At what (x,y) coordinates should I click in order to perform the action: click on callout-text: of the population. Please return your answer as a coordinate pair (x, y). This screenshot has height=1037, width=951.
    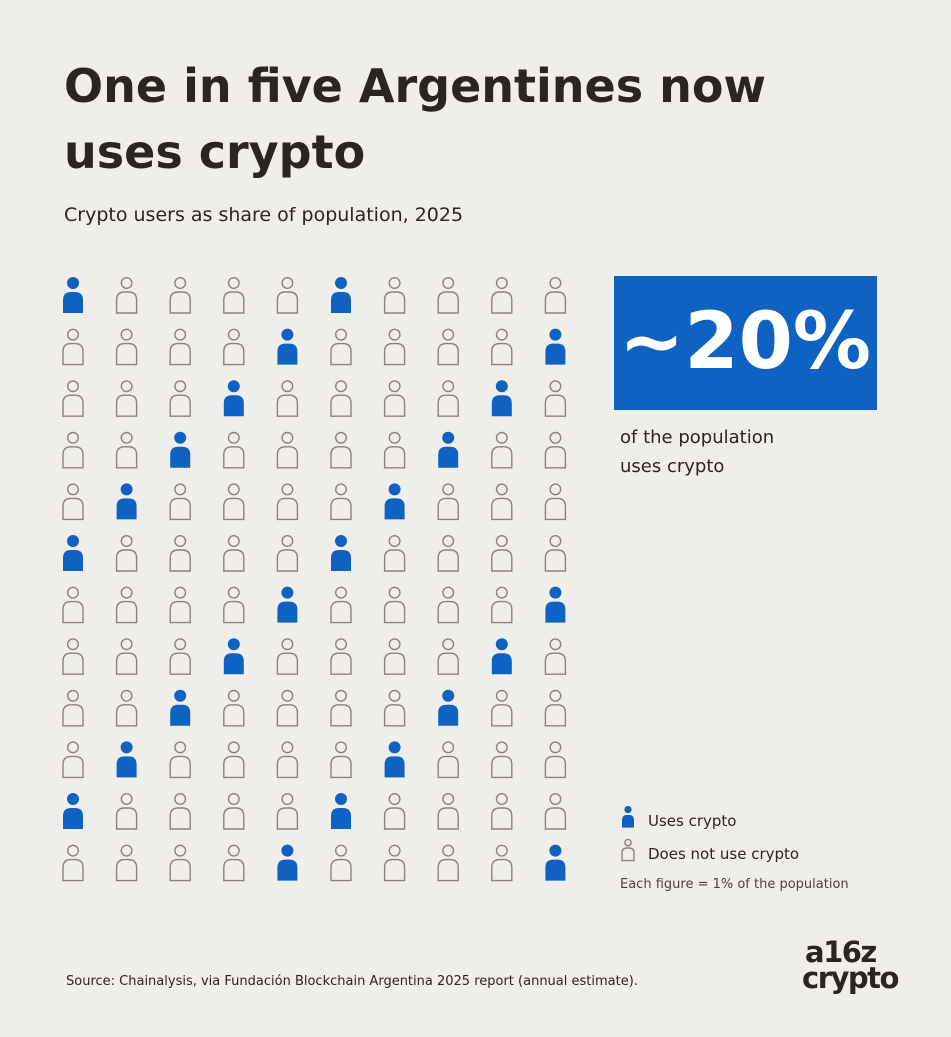
    Looking at the image, I should click on (697, 437).